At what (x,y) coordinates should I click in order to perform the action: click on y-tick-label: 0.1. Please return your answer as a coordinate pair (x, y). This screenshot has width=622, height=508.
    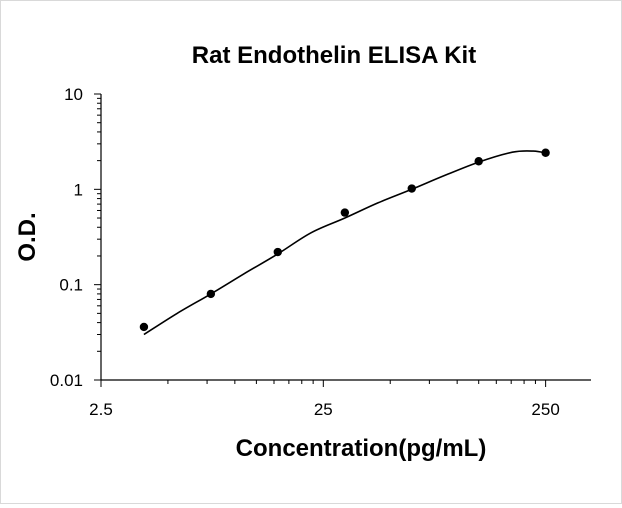
    Looking at the image, I should click on (71, 285).